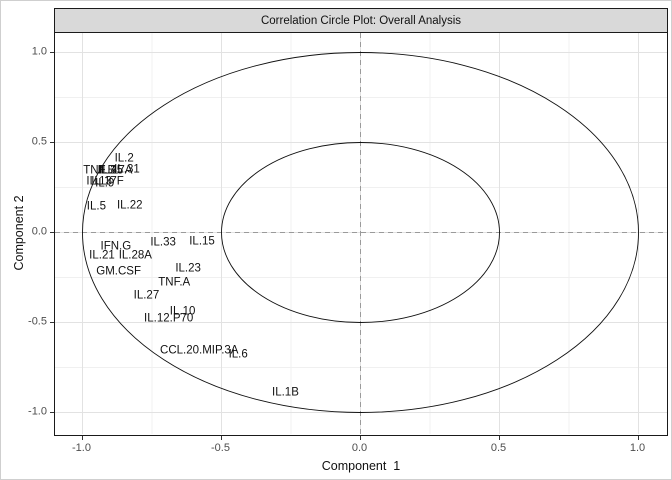  Describe the element at coordinates (96, 206) in the screenshot. I see `point-label: IL.5` at that location.